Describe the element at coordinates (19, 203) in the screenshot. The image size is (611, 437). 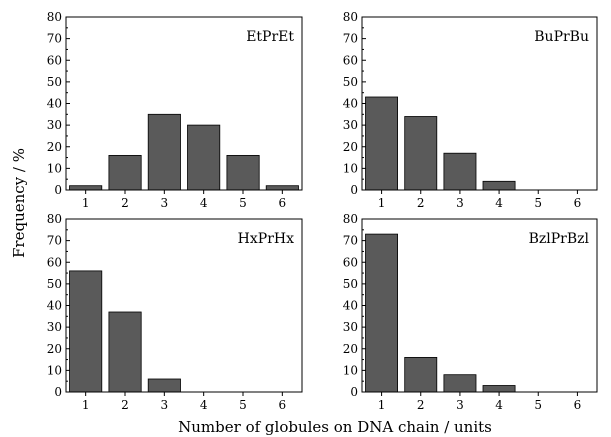
I see `y-axis-label: Frequency / %` at that location.